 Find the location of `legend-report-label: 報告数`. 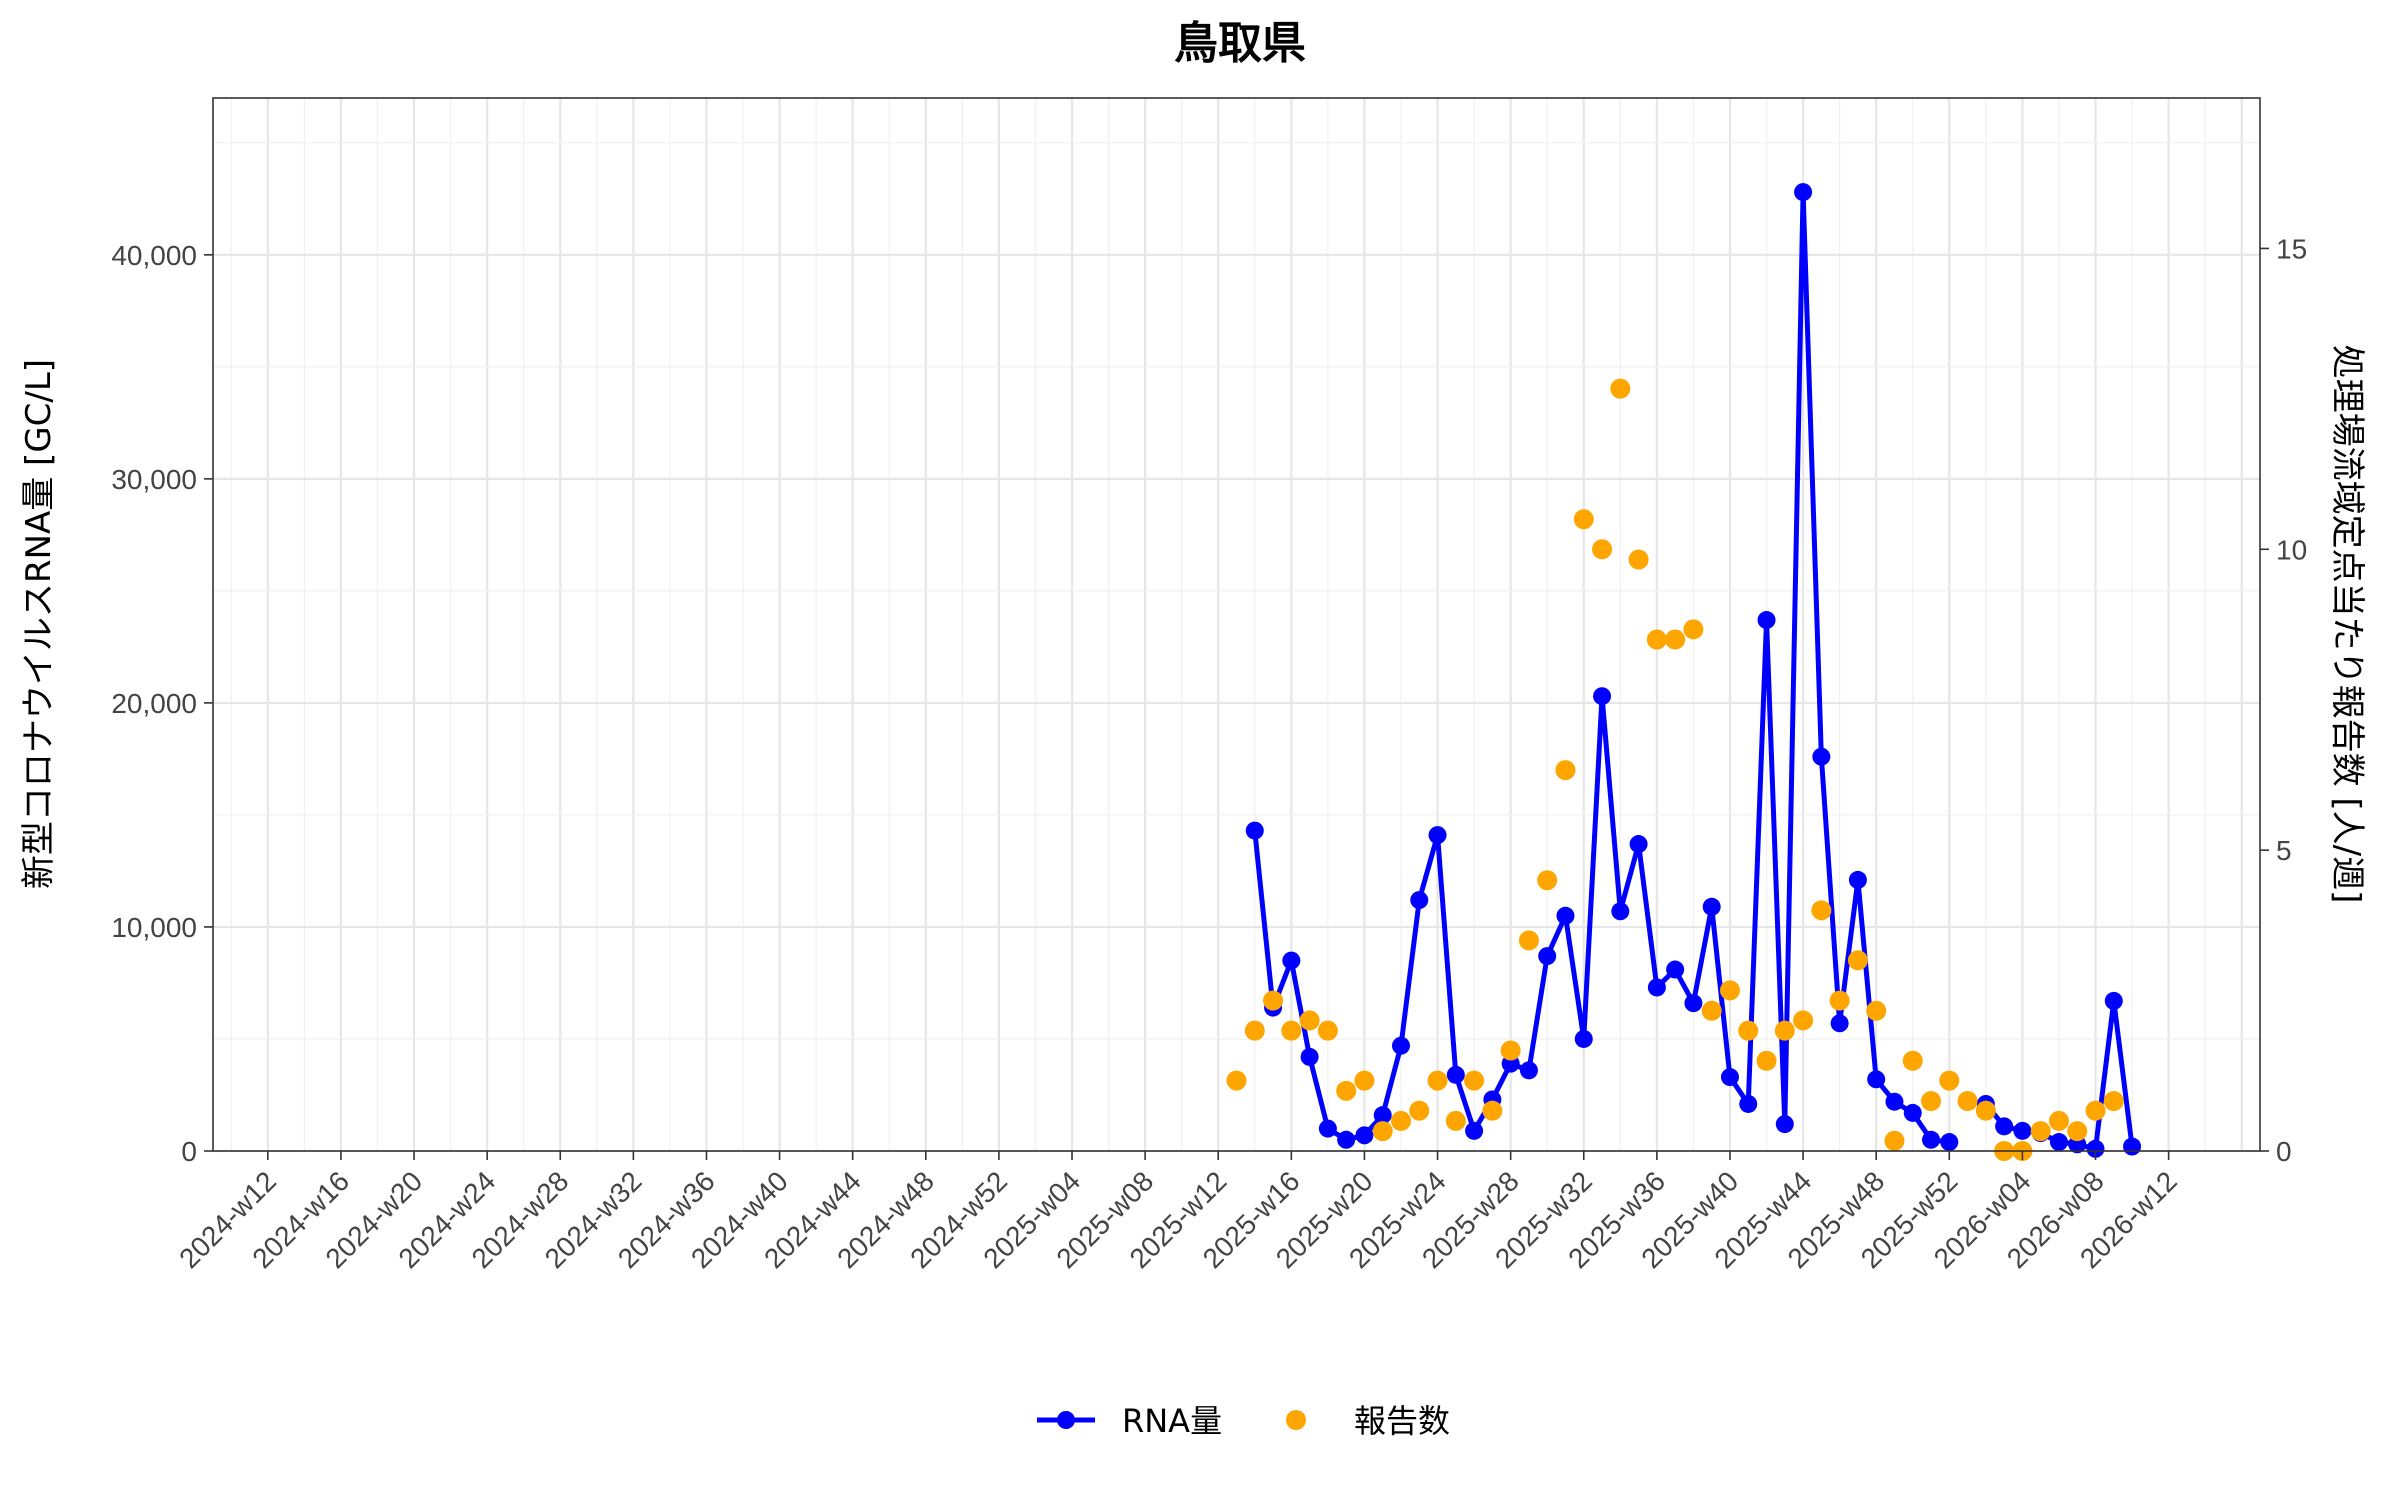

legend-report-label: 報告数 is located at coordinates (1402, 1421).